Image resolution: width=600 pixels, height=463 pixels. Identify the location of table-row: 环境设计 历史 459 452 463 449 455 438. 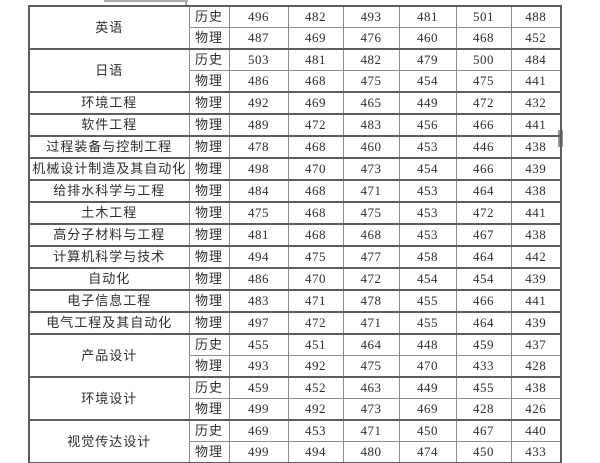
(295, 398).